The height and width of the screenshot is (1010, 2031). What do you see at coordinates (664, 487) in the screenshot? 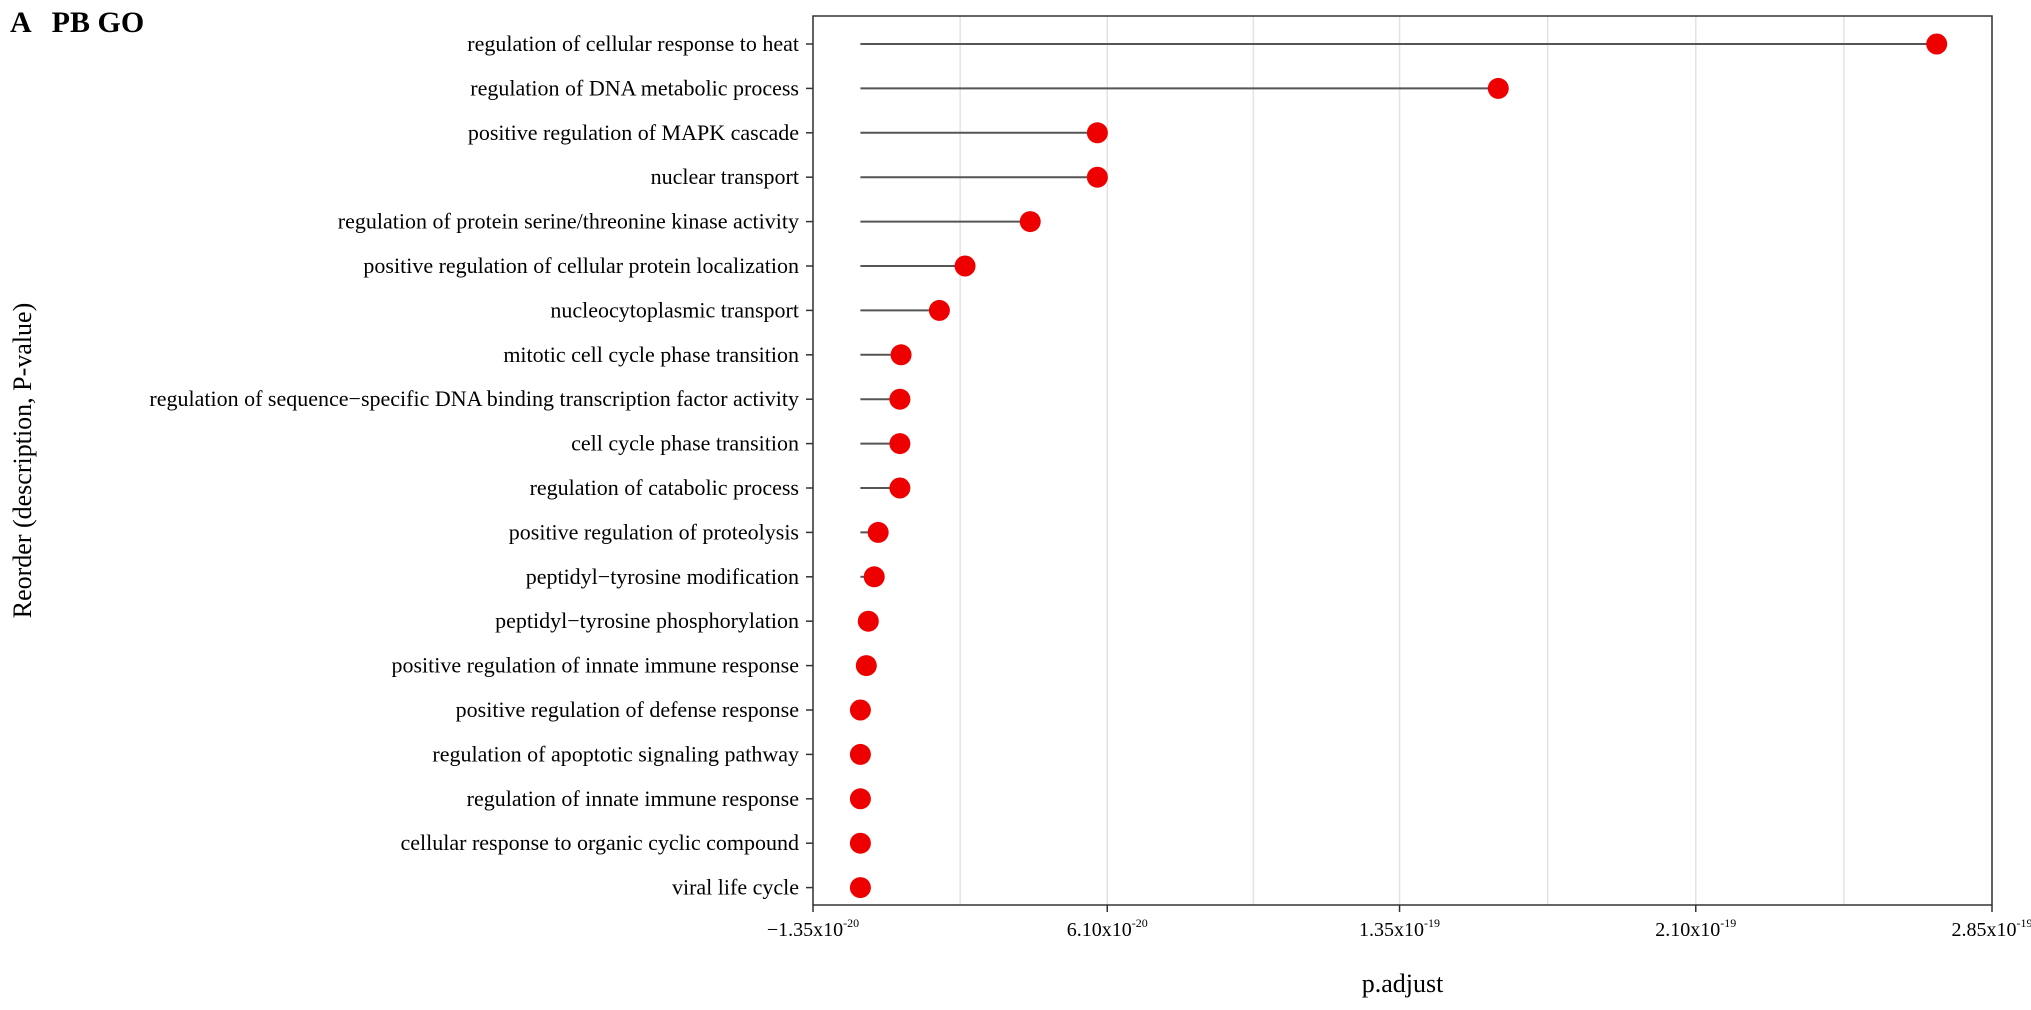
I see `category-label: regulation of catabolic process` at bounding box center [664, 487].